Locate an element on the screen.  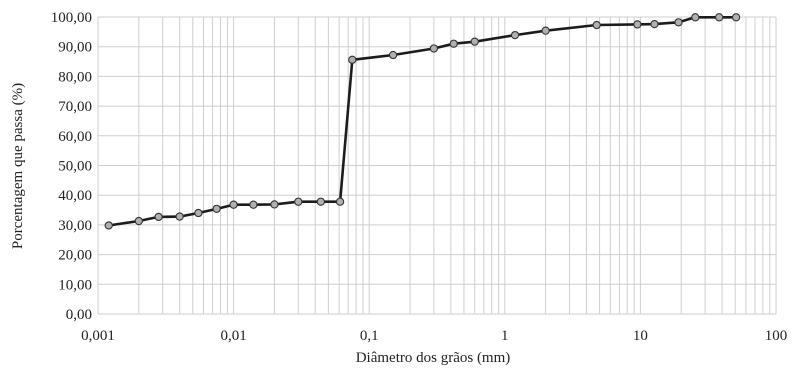
x-tick-label: 100 is located at coordinates (776, 336).